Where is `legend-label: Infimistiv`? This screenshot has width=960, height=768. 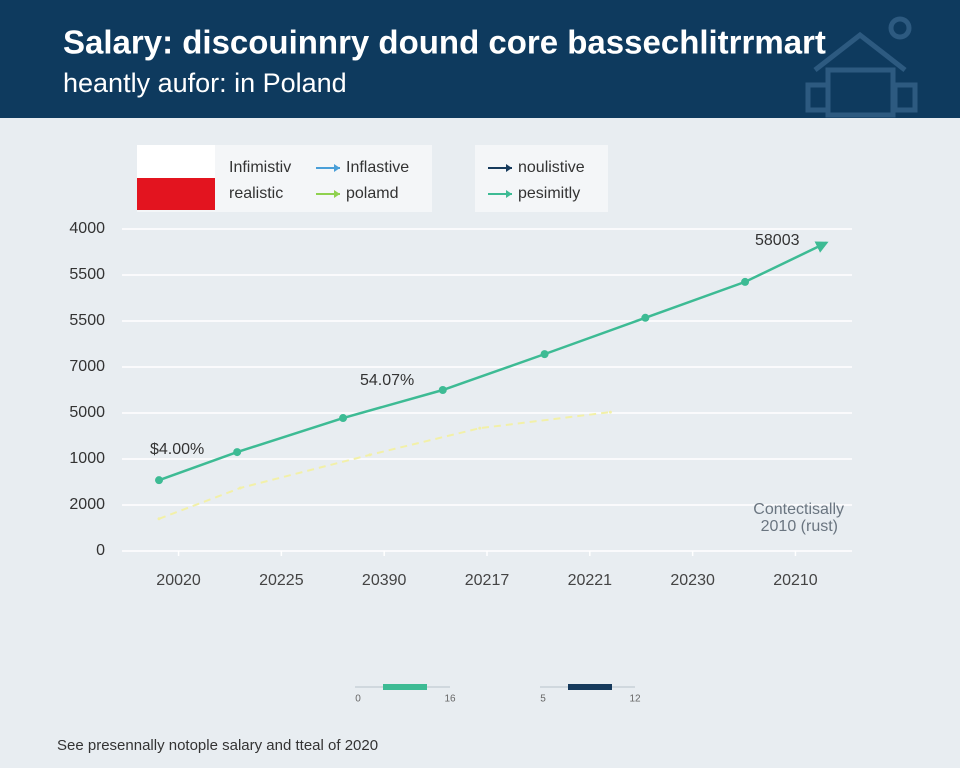
legend-label: Infimistiv is located at coordinates (260, 167).